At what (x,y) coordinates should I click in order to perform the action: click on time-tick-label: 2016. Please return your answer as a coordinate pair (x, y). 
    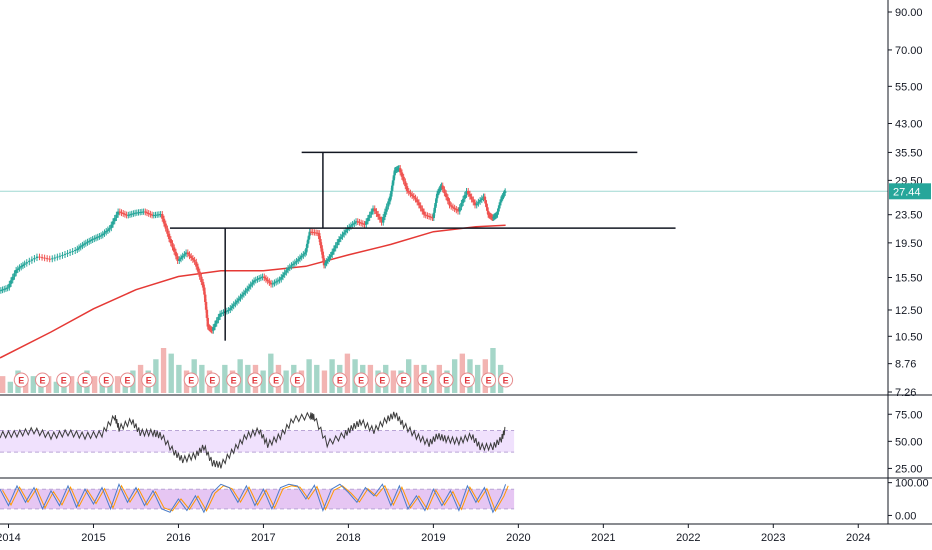
    Looking at the image, I should click on (178, 538).